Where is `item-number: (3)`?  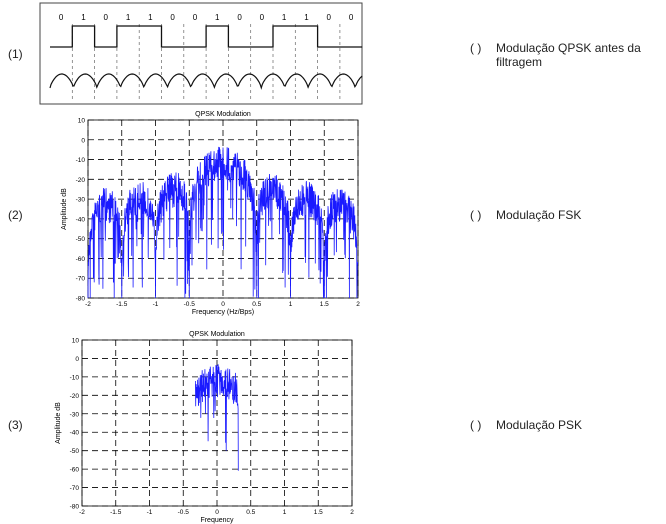
item-number: (3) is located at coordinates (15, 425).